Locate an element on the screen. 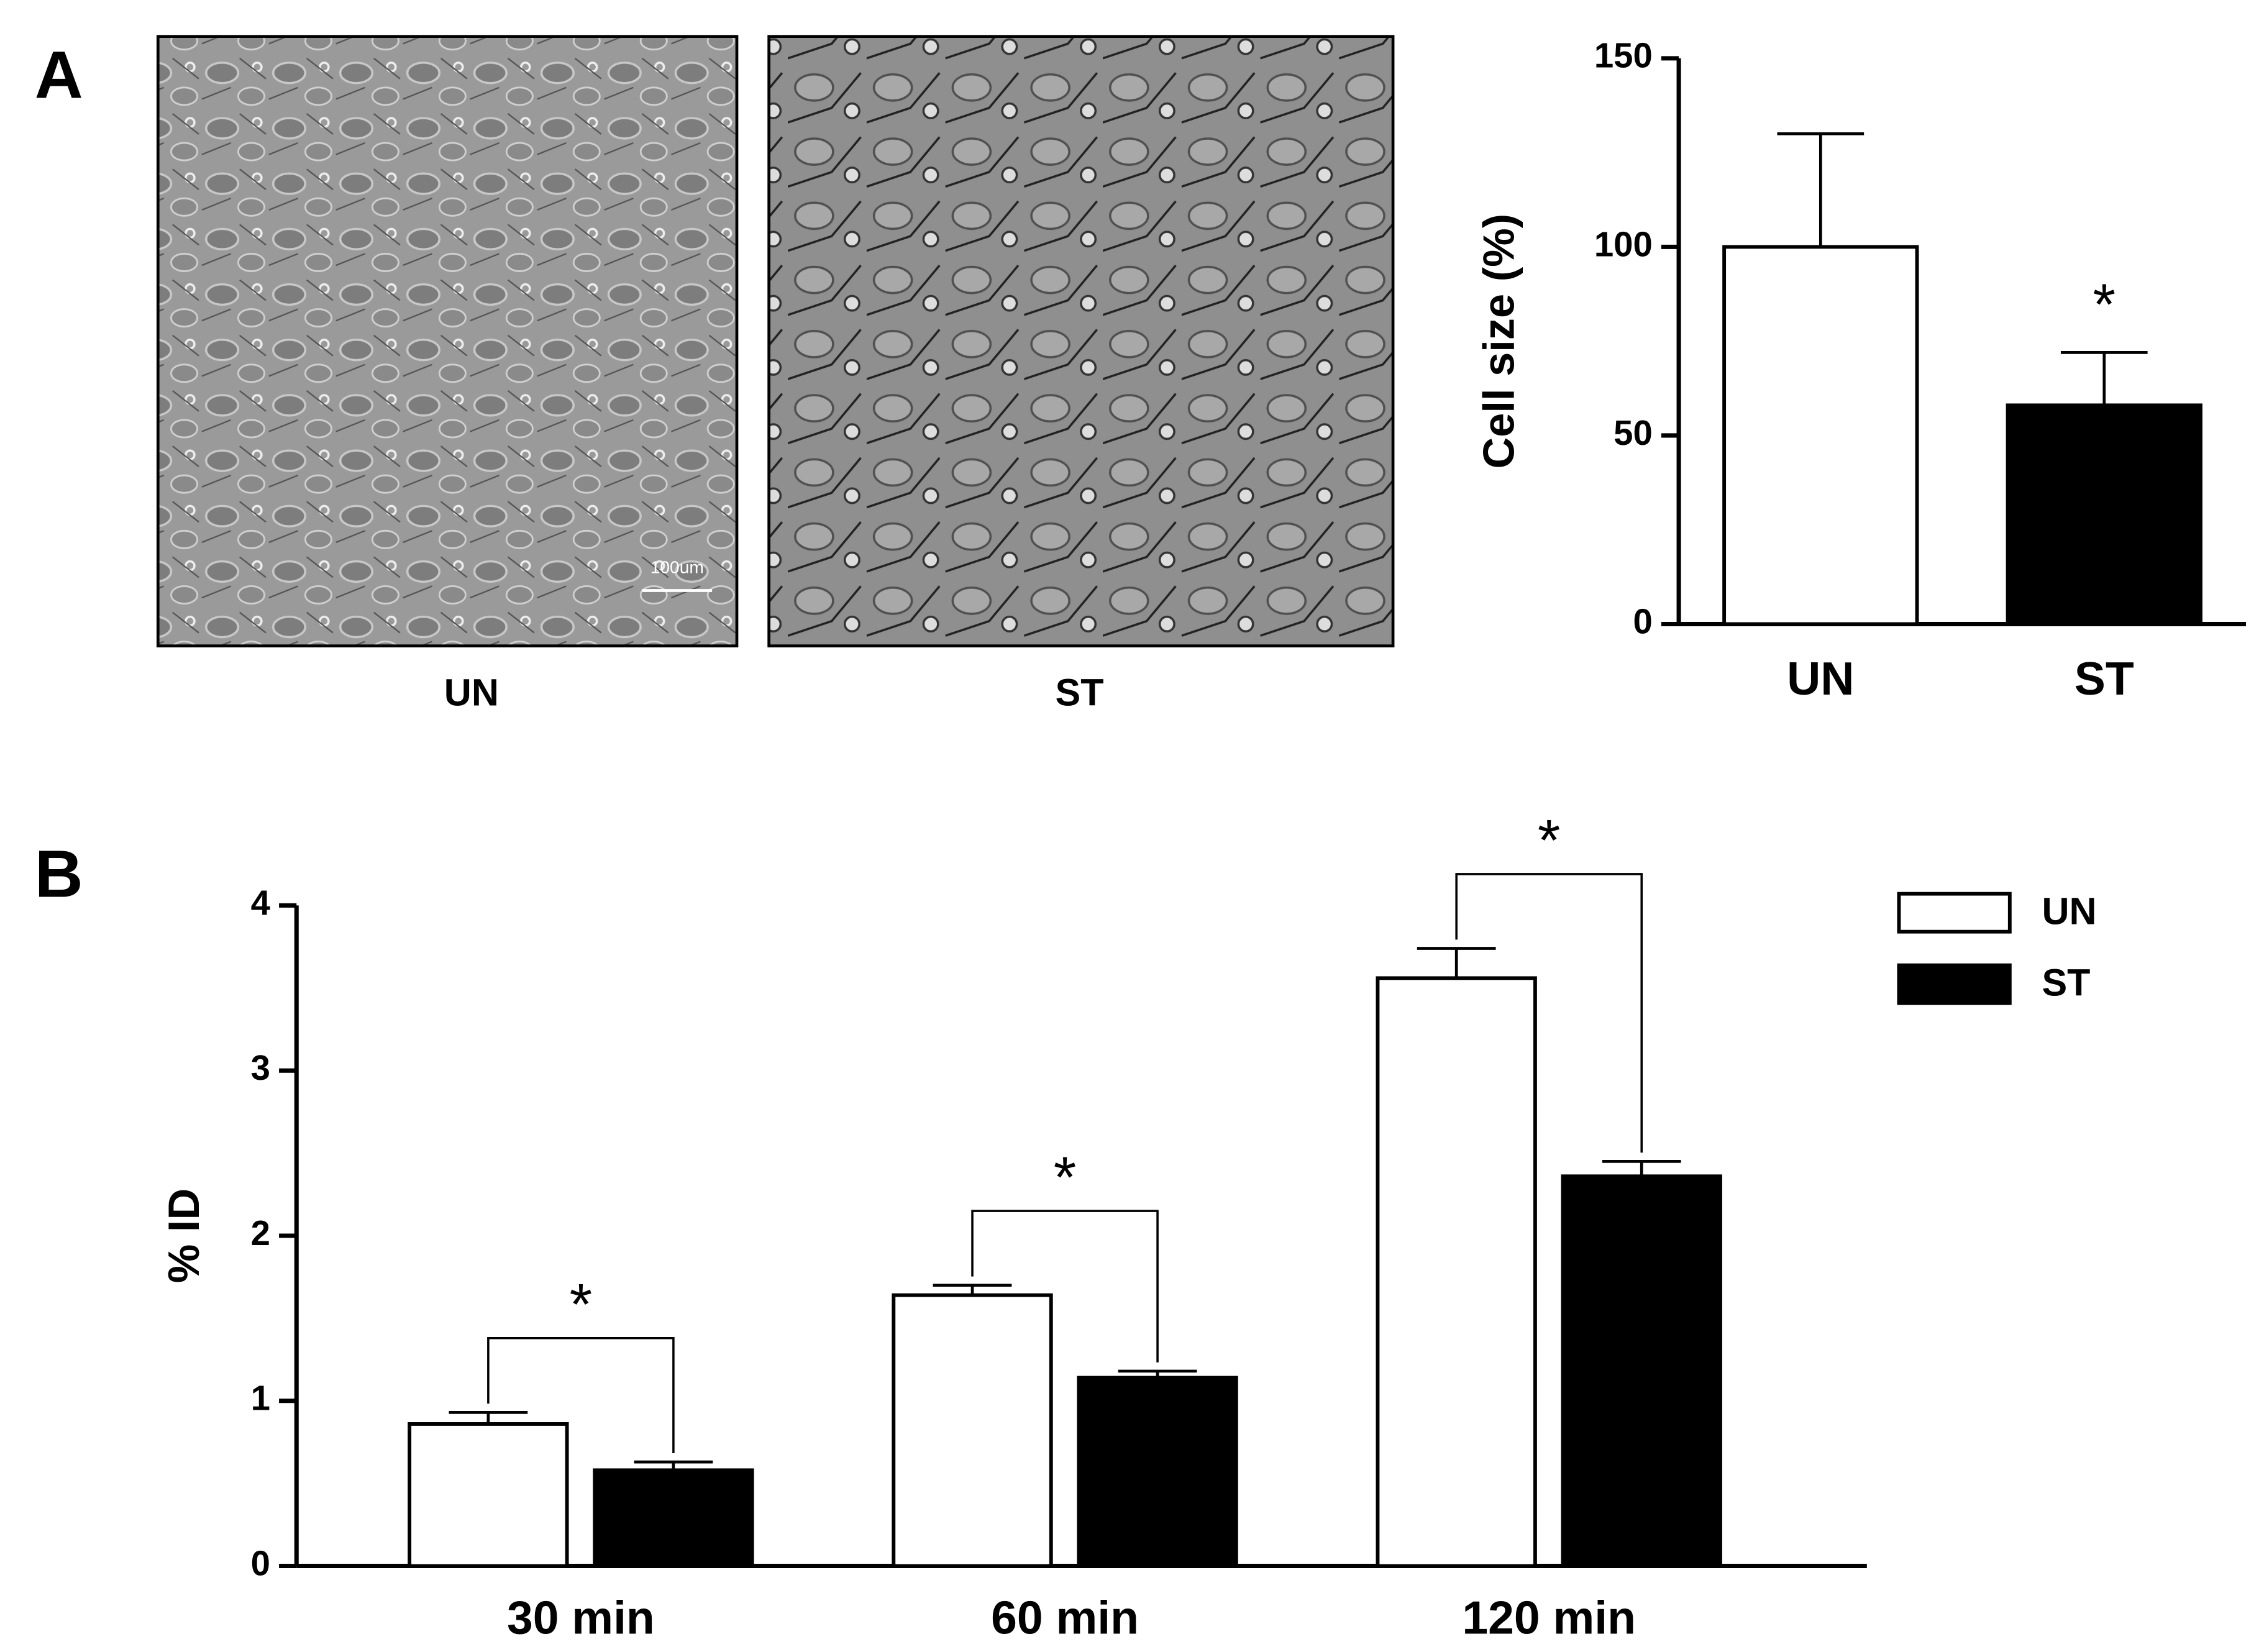 This screenshot has width=2264, height=1652. y-axis-label: % ID is located at coordinates (183, 1236).